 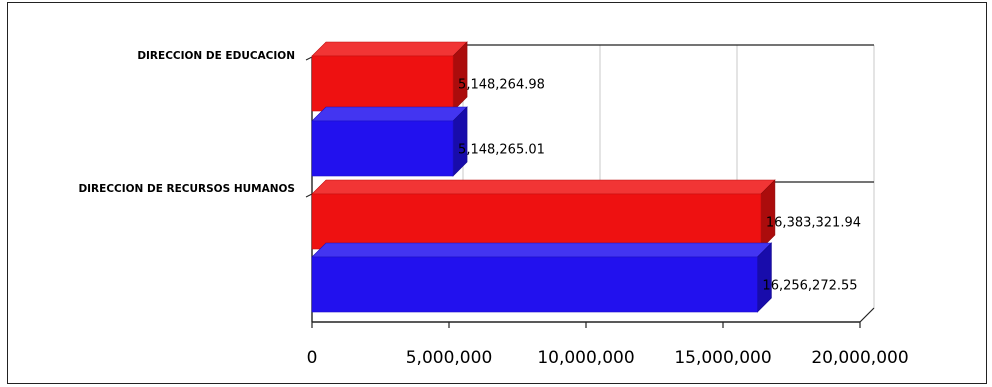 I want to click on category-label: DIRECCION DE EDUCACION, so click(x=216, y=56).